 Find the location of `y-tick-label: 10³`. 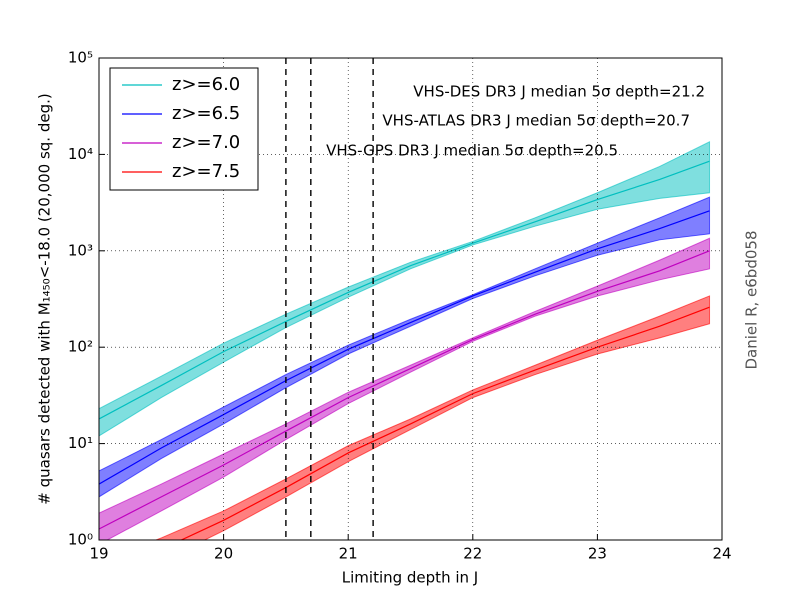

y-tick-label: 10³ is located at coordinates (80, 250).